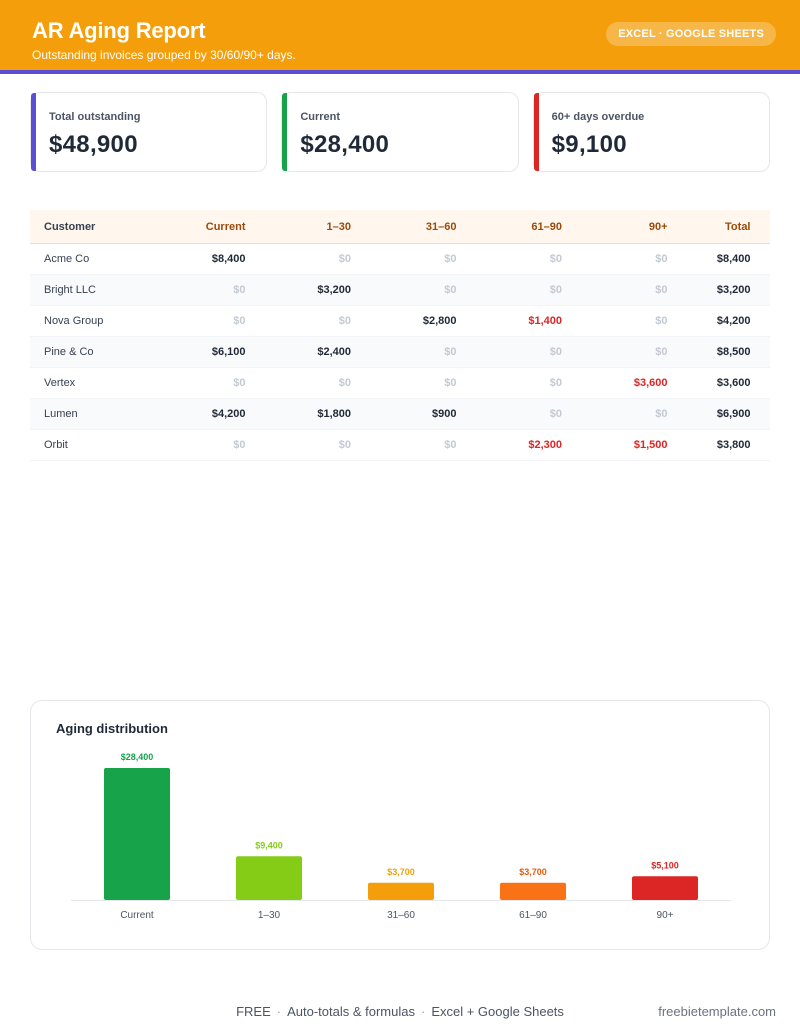  Describe the element at coordinates (400, 445) in the screenshot. I see `table-row: Orbit $0 $0 $0 $2,300 $1,500 $3,800` at that location.